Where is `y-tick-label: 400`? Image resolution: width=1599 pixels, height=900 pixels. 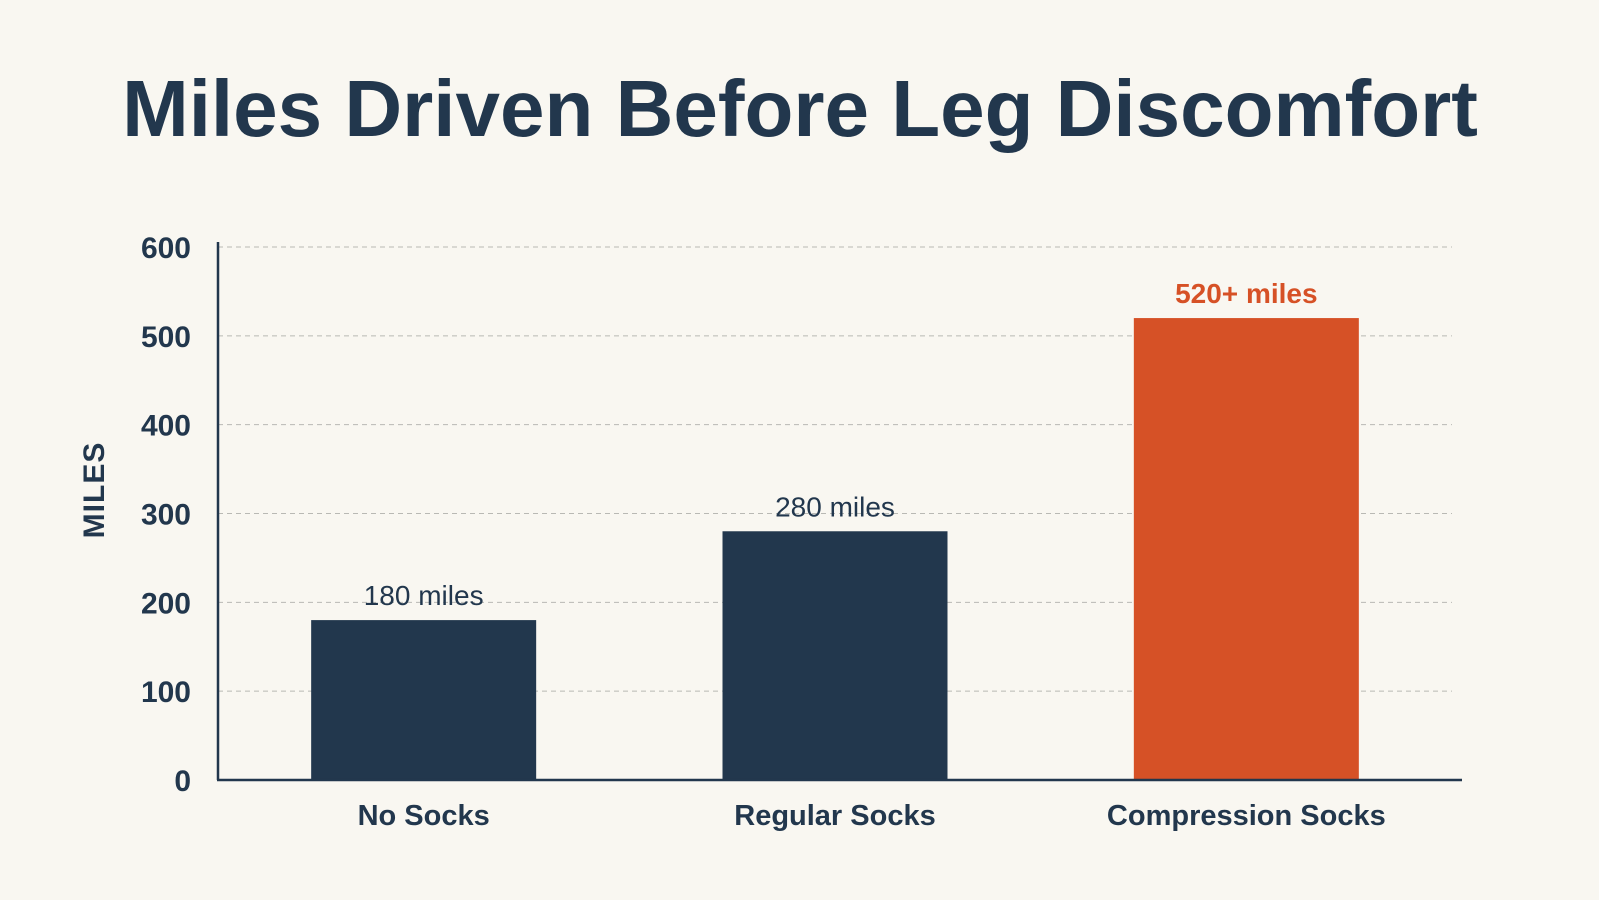
y-tick-label: 400 is located at coordinates (166, 426).